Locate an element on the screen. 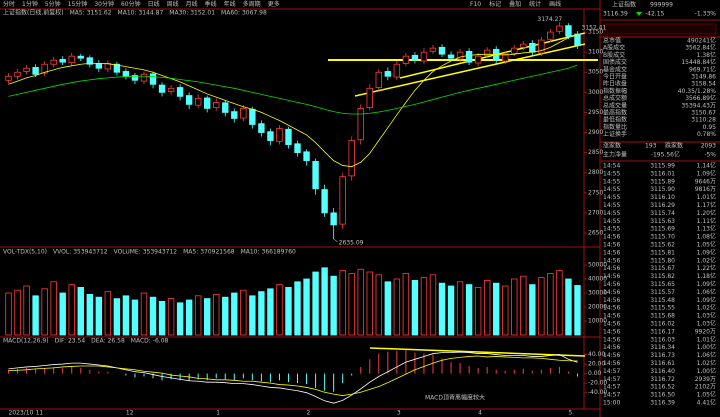 Image resolution: width=720 pixels, height=417 pixels. panel-title: 上证指数(日线,前复权) is located at coordinates (33, 13).